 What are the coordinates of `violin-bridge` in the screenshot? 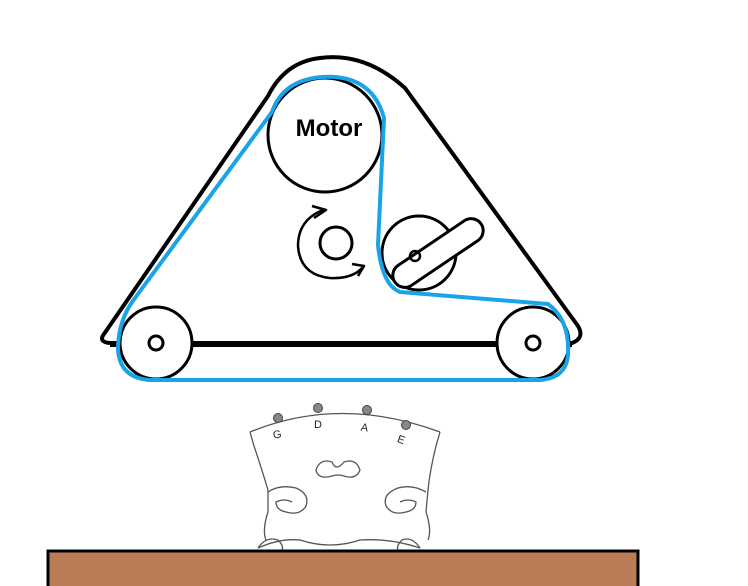 It's located at (345, 481).